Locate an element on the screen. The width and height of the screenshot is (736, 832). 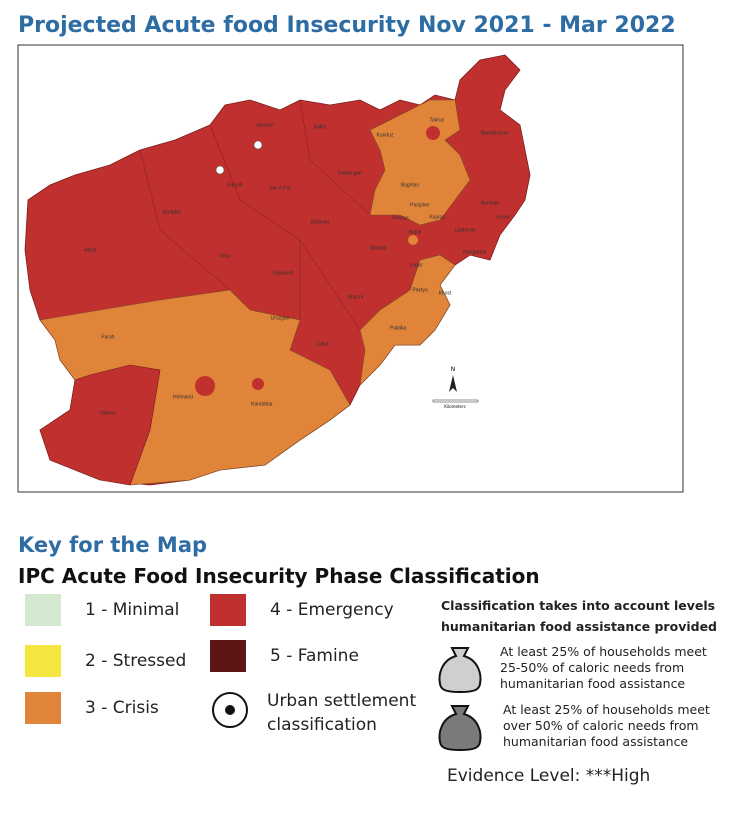
province-label: Panjsher is located at coordinates (420, 205).